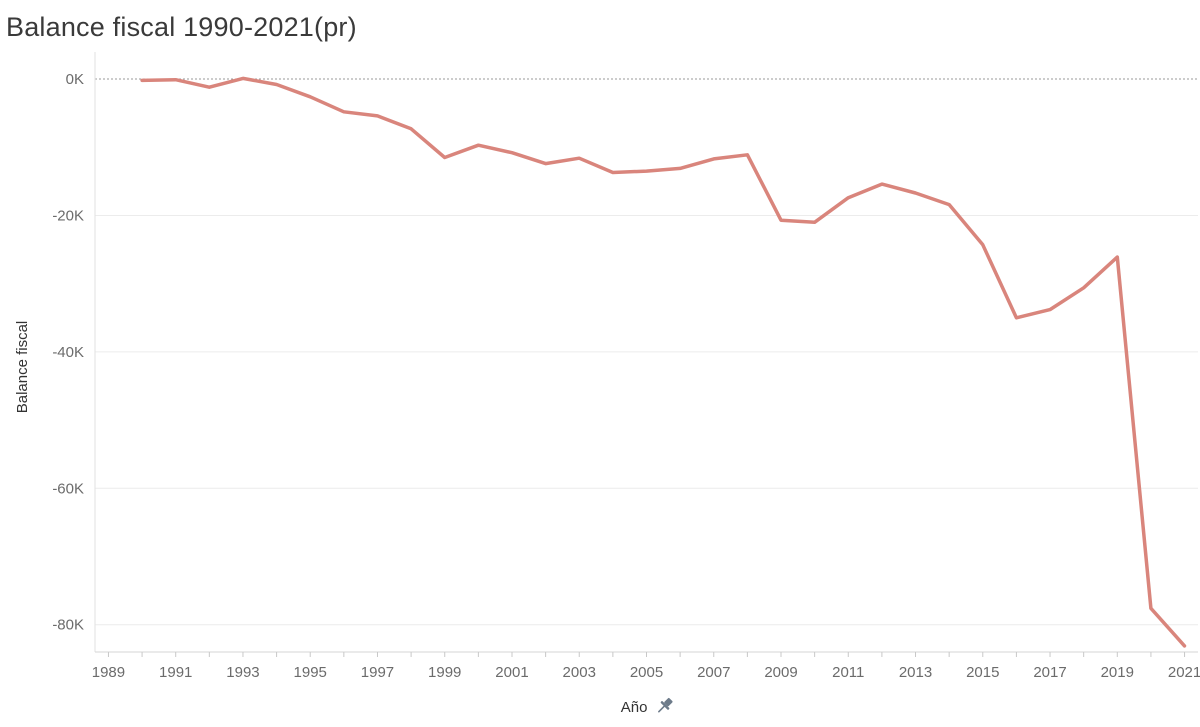 The width and height of the screenshot is (1200, 727). Describe the element at coordinates (310, 672) in the screenshot. I see `x-tick-label: 1995` at that location.